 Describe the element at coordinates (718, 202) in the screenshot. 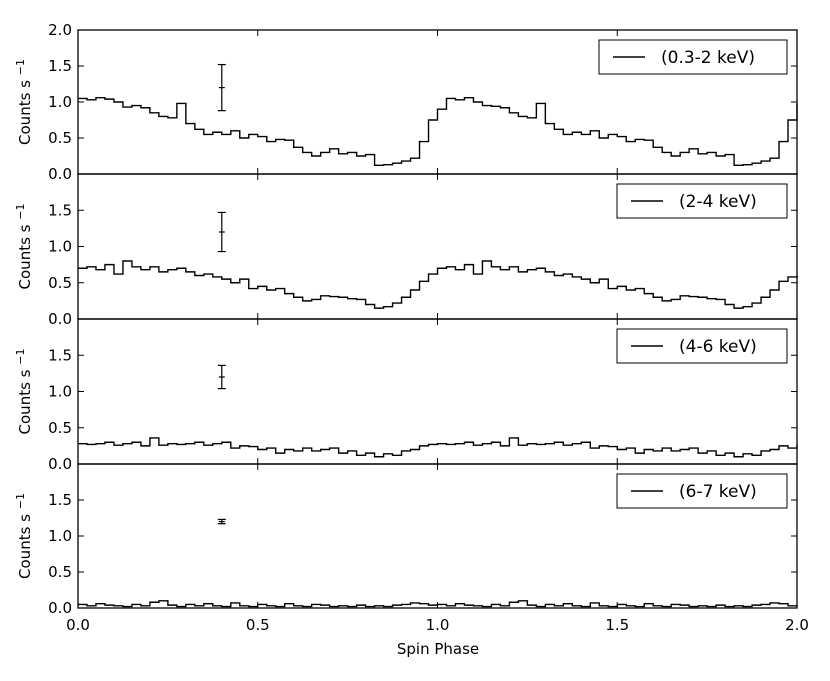

I see `legend-label: (2-4 keV)` at that location.